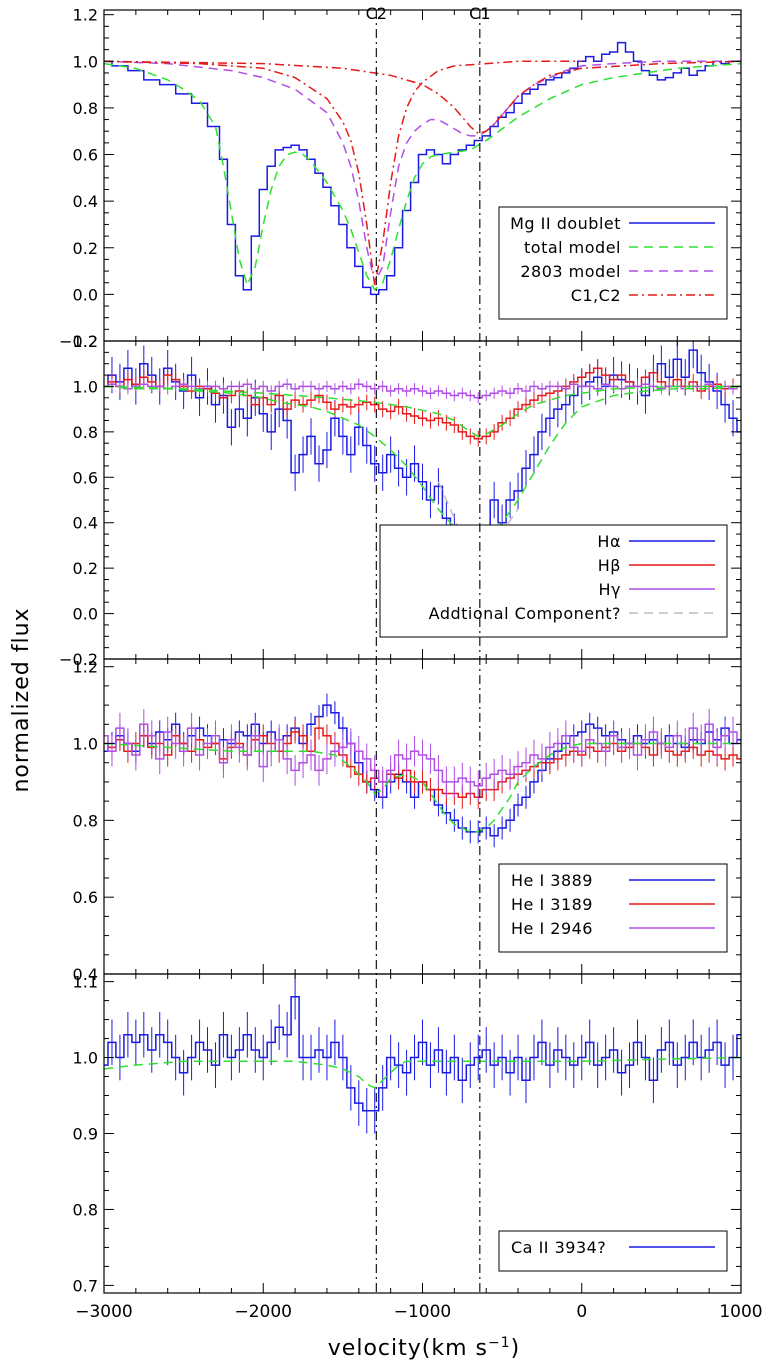 This screenshot has height=1364, width=767. I want to click on legend-mgii: Mg II doublet total model 2803 model C1,C2, so click(613, 263).